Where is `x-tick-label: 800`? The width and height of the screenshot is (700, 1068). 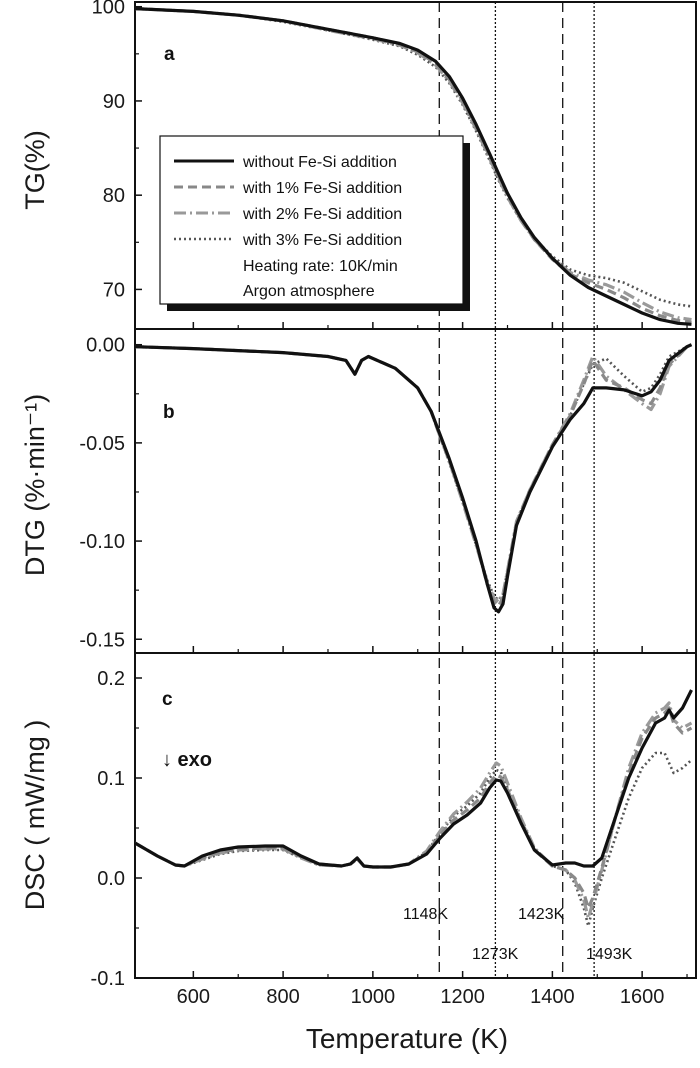
x-tick-label: 800 is located at coordinates (282, 997).